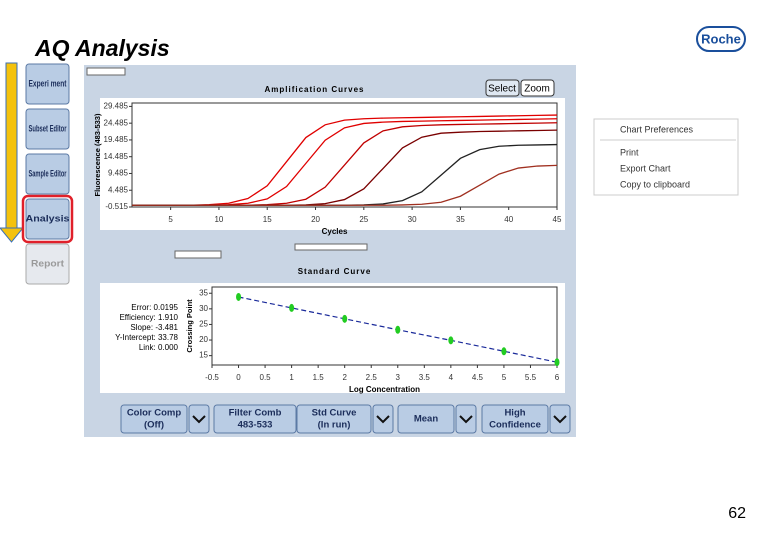 This screenshot has width=780, height=540. I want to click on sidebar-label: Report, so click(47, 263).